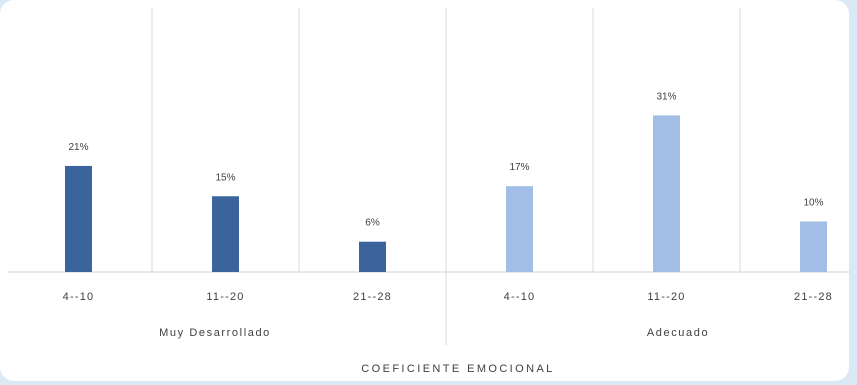  I want to click on data-label: 6%, so click(372, 223).